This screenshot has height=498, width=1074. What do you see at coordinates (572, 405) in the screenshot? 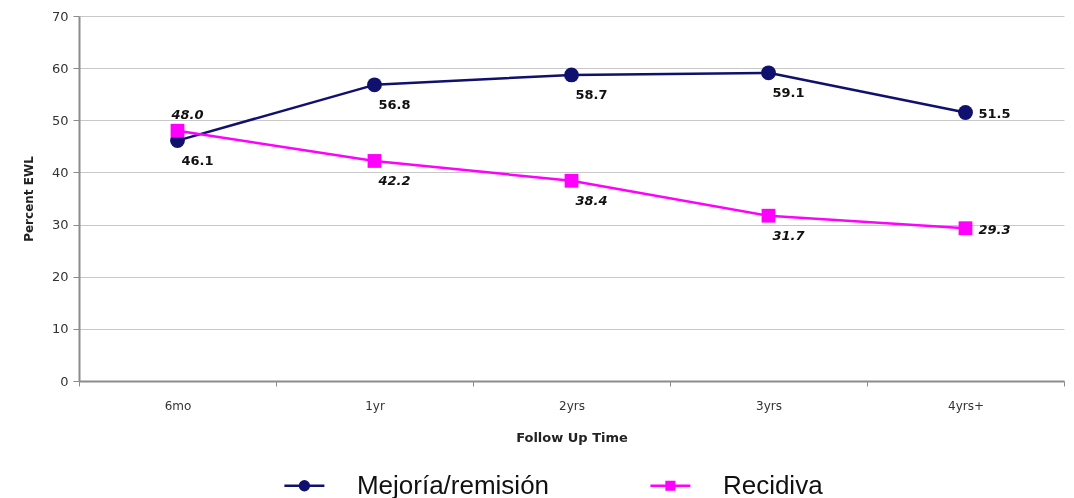
I see `x-tick-label: 2yrs` at bounding box center [572, 405].